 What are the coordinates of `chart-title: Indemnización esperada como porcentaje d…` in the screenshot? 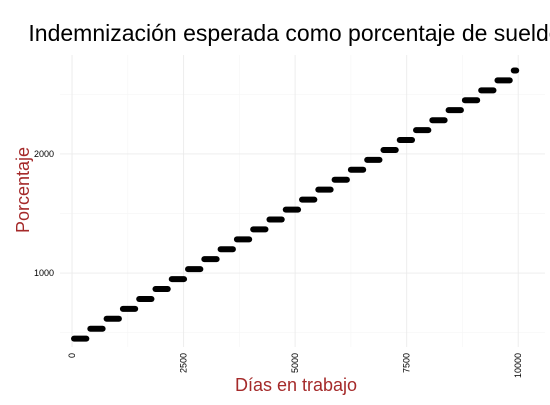 It's located at (289, 33).